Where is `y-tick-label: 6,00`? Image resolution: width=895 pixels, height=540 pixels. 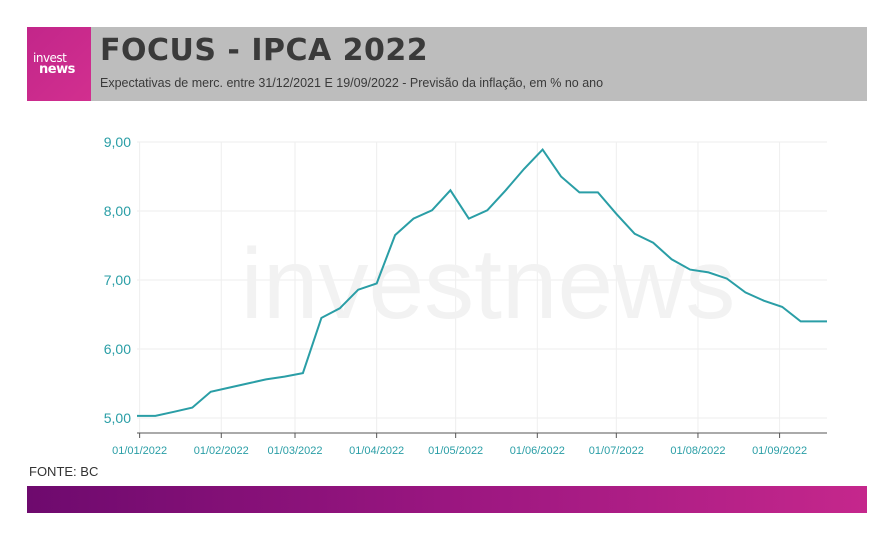 y-tick-label: 6,00 is located at coordinates (117, 349).